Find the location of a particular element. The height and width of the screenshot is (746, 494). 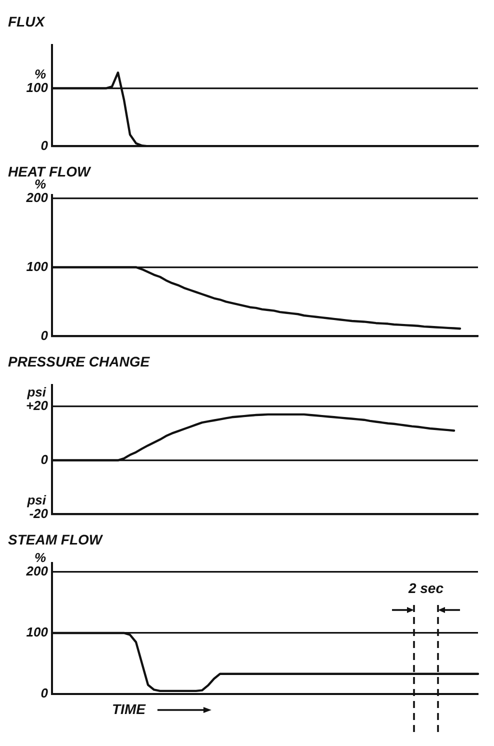

y-tick-label: -20 is located at coordinates (39, 513).